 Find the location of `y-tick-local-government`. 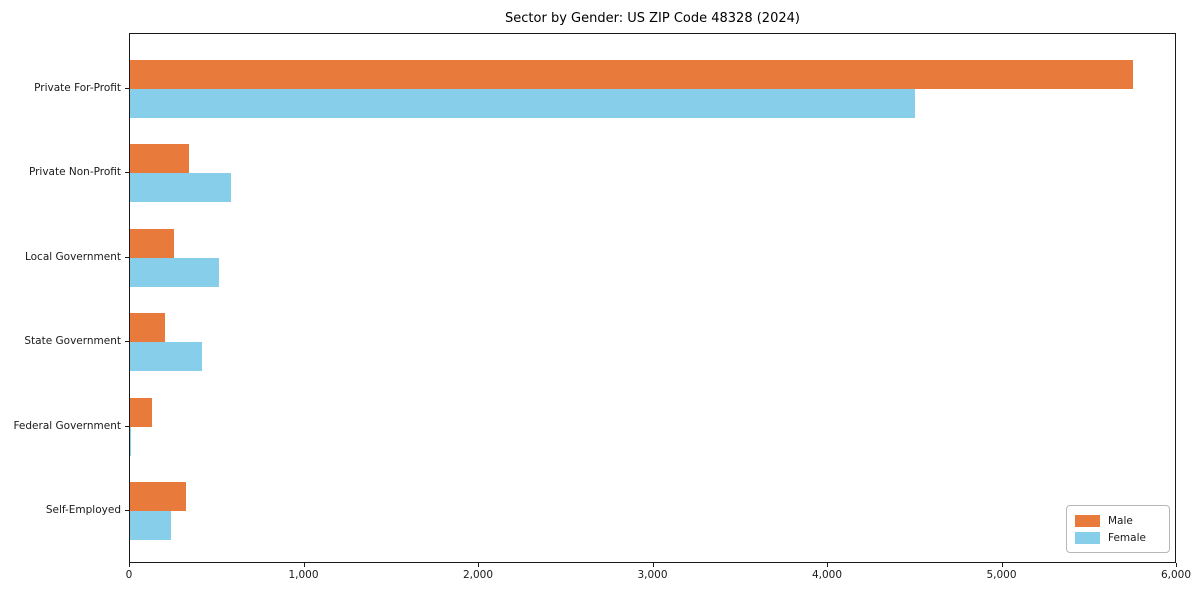

y-tick-local-government is located at coordinates (127, 257).